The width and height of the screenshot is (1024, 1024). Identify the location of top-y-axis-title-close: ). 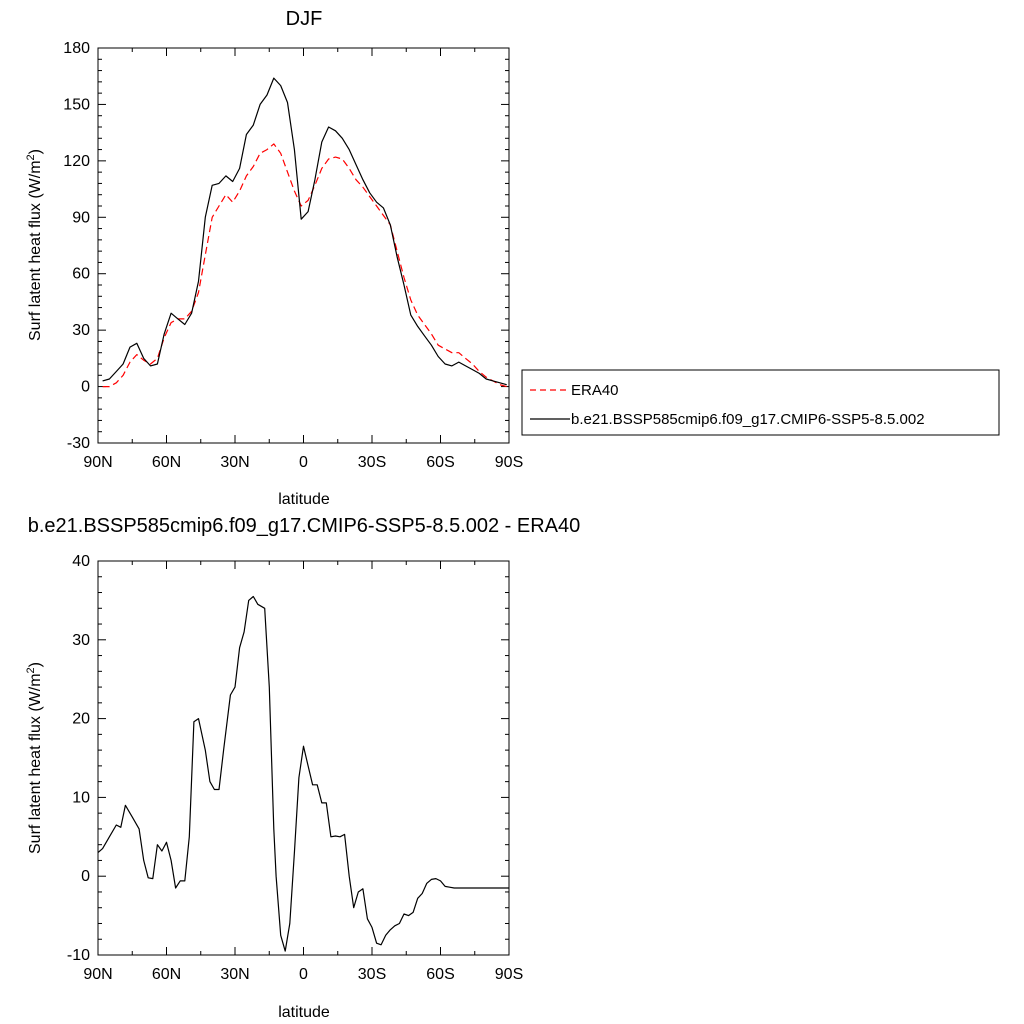
(35, 151).